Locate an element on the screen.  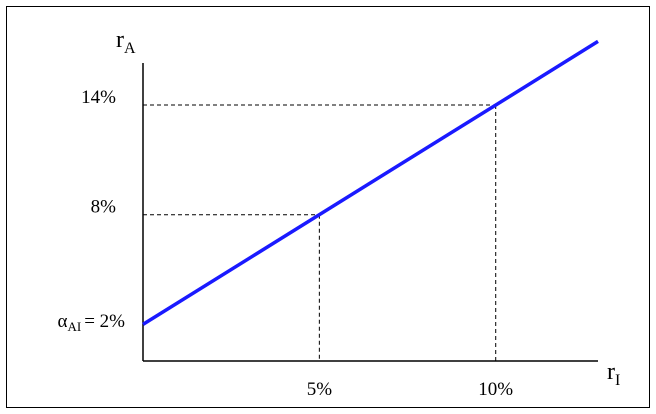
x-axis-label-main: r is located at coordinates (611, 372).